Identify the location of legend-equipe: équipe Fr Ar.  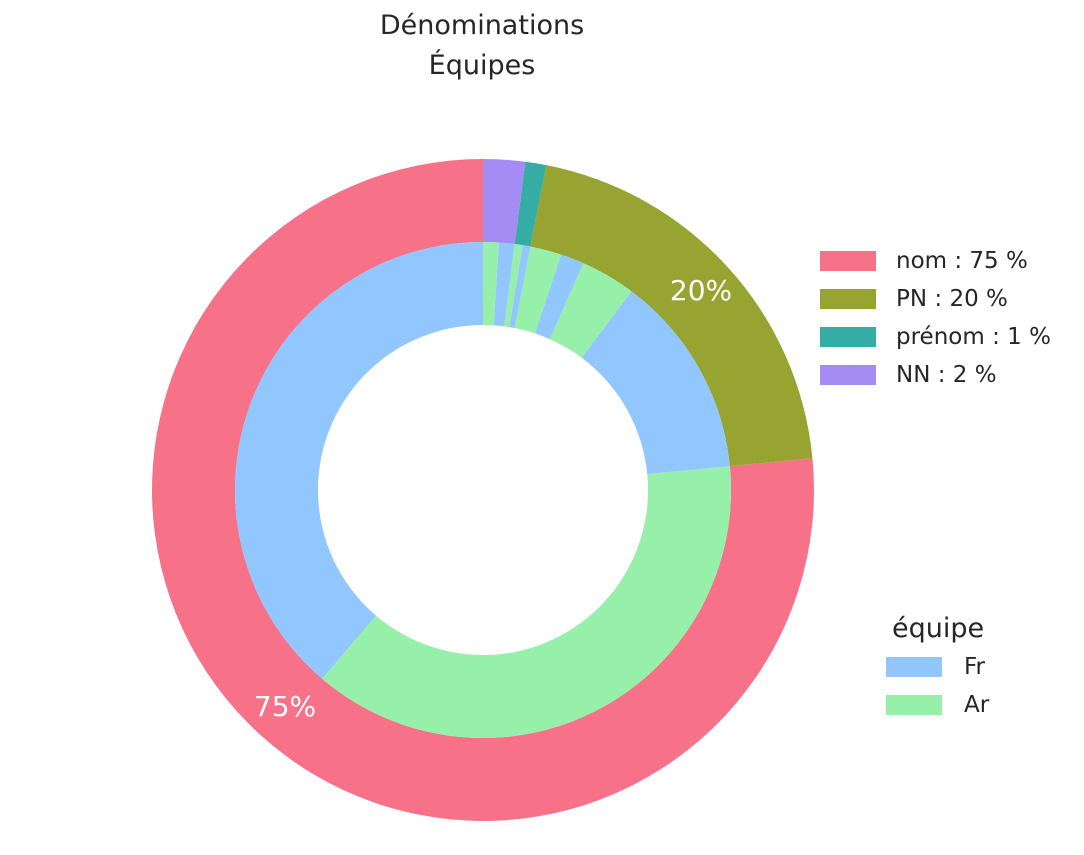
(937, 667).